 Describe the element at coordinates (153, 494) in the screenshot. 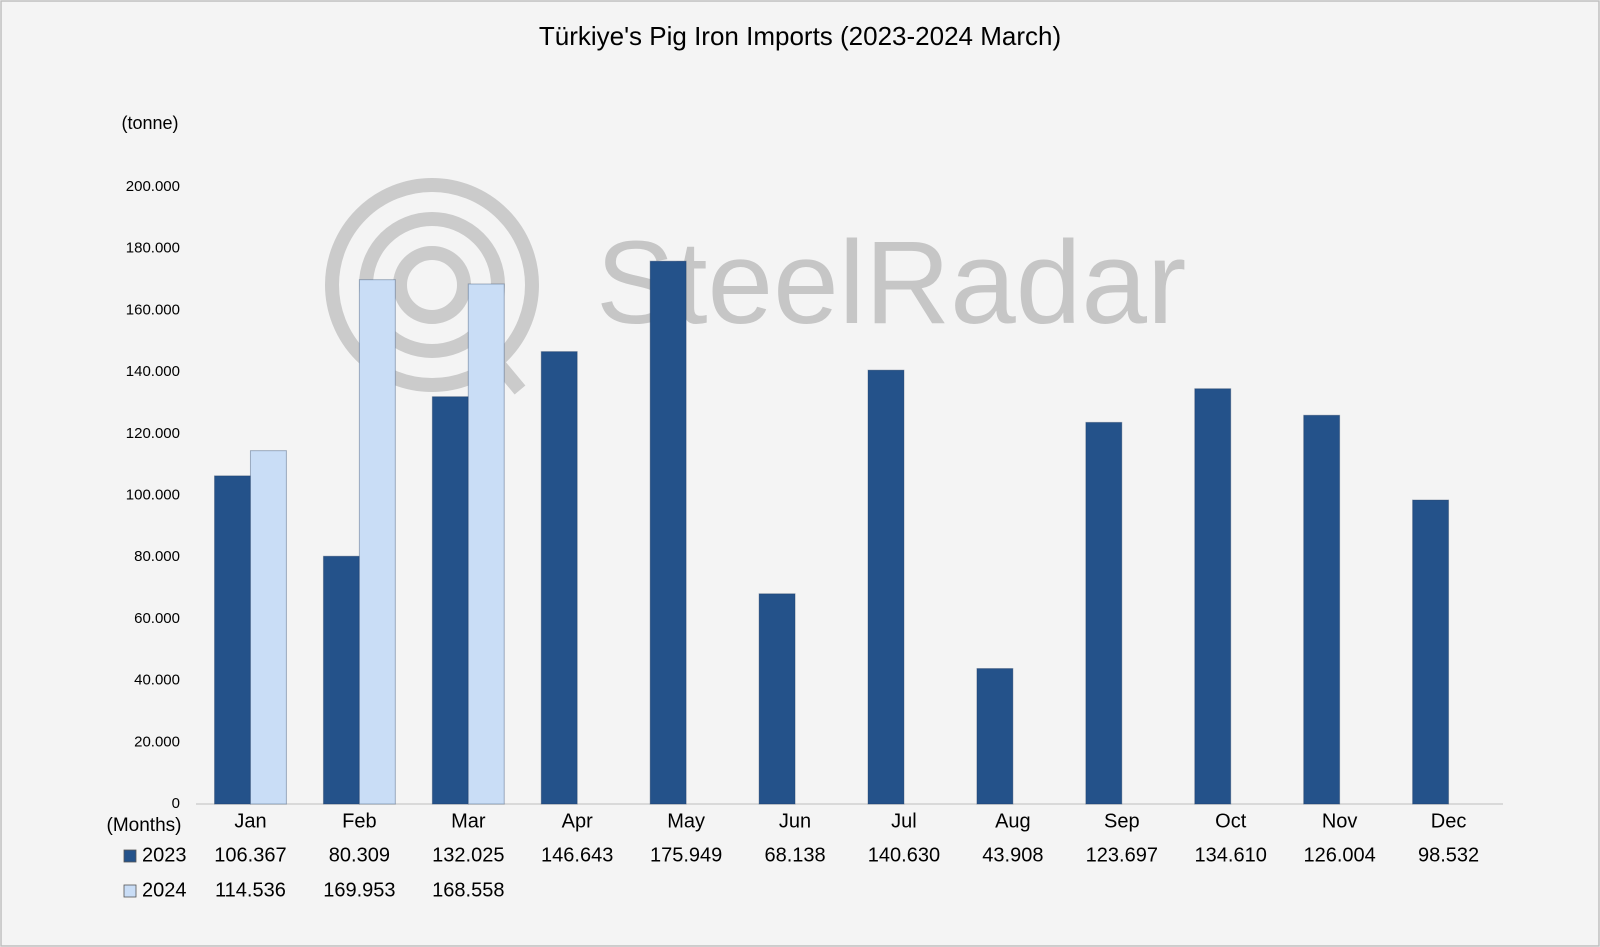

I see `y-tick-label: 100.000` at that location.